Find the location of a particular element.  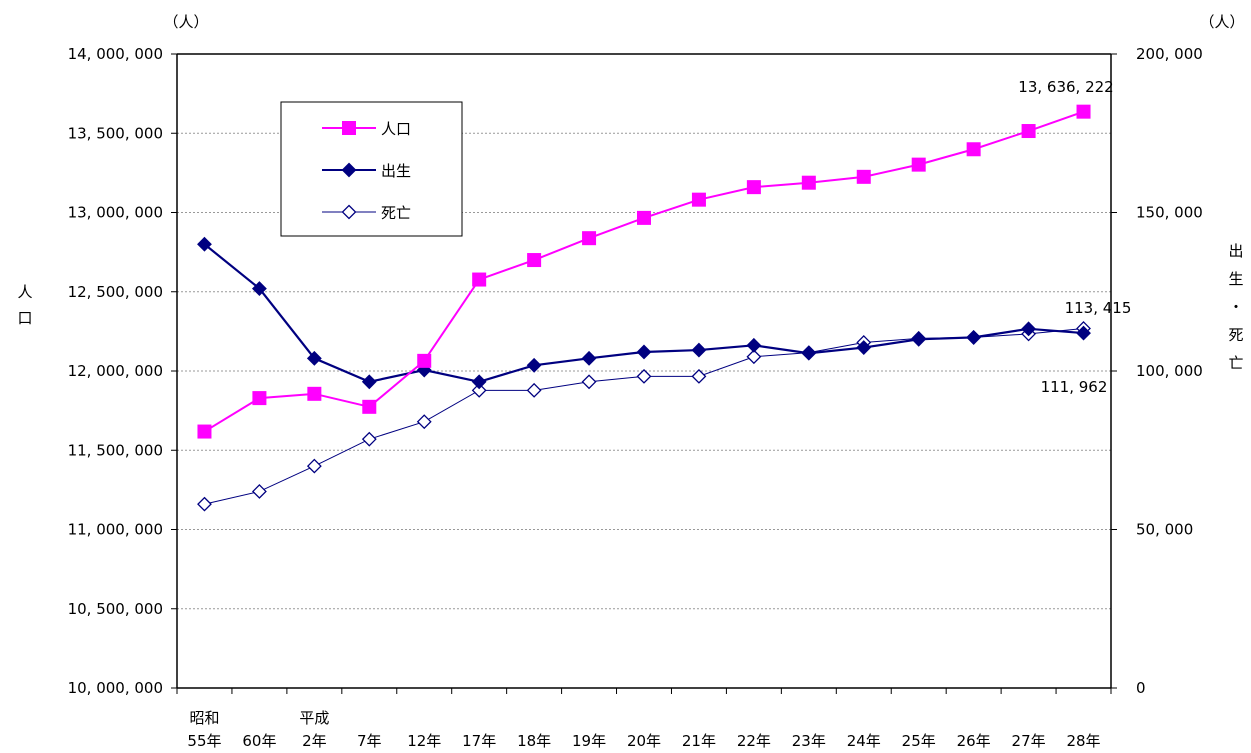

annotation-deaths: 113, 415 is located at coordinates (1098, 308).